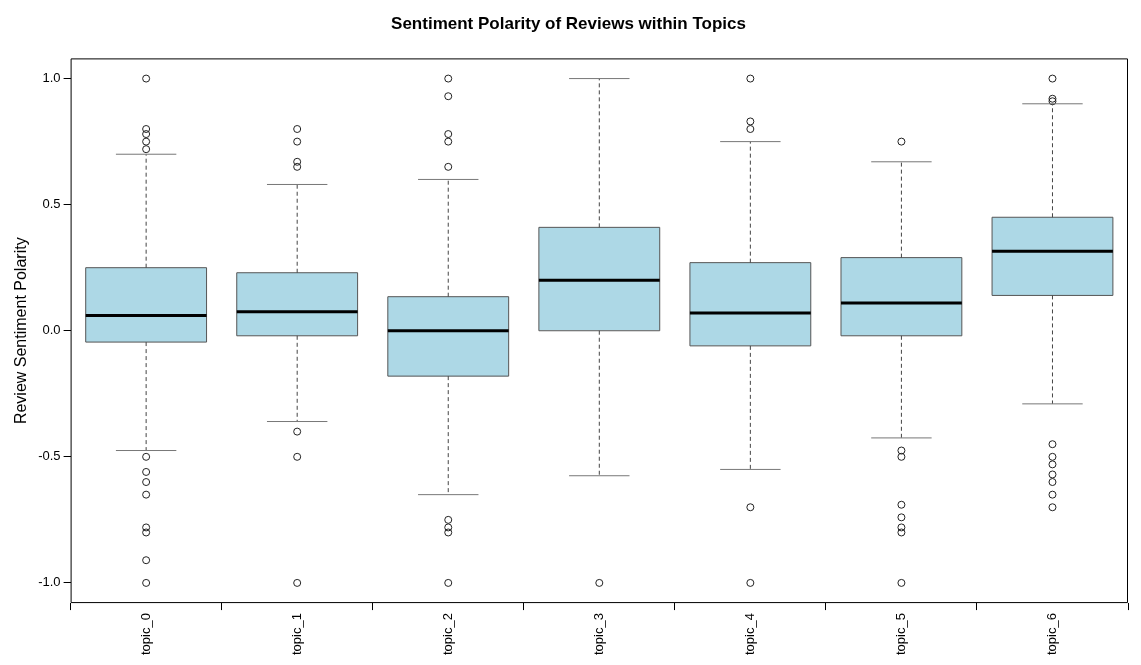  I want to click on x-tick-label: topic_2, so click(447, 634).